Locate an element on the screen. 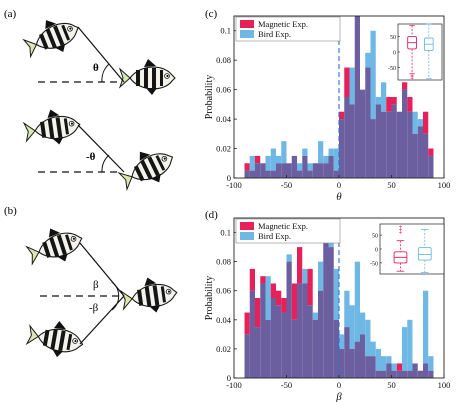 The width and height of the screenshot is (474, 402). neg-beta-label: -β is located at coordinates (94, 308).